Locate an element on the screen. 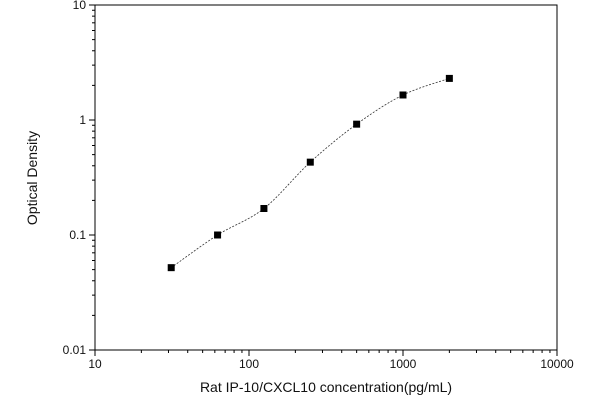 The image size is (600, 400). y-tick-label: 0.1 is located at coordinates (77, 235).